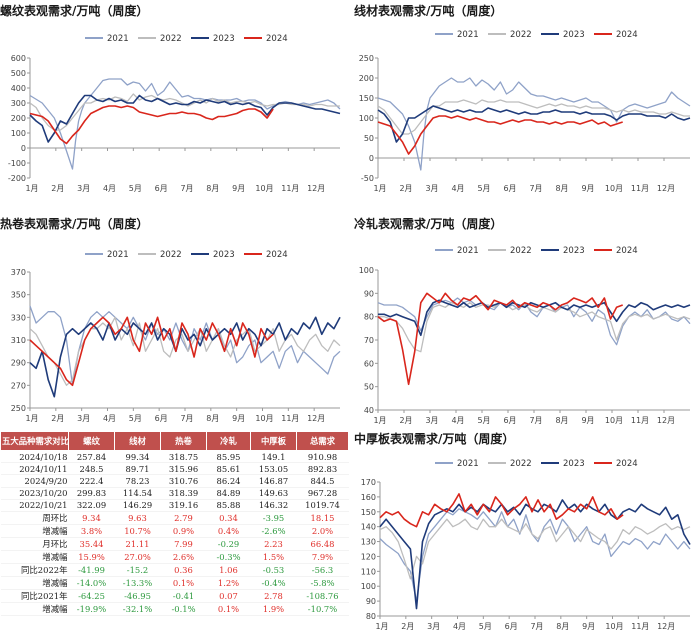  Describe the element at coordinates (273, 518) in the screenshot. I see `table-cell: -3.95` at that location.